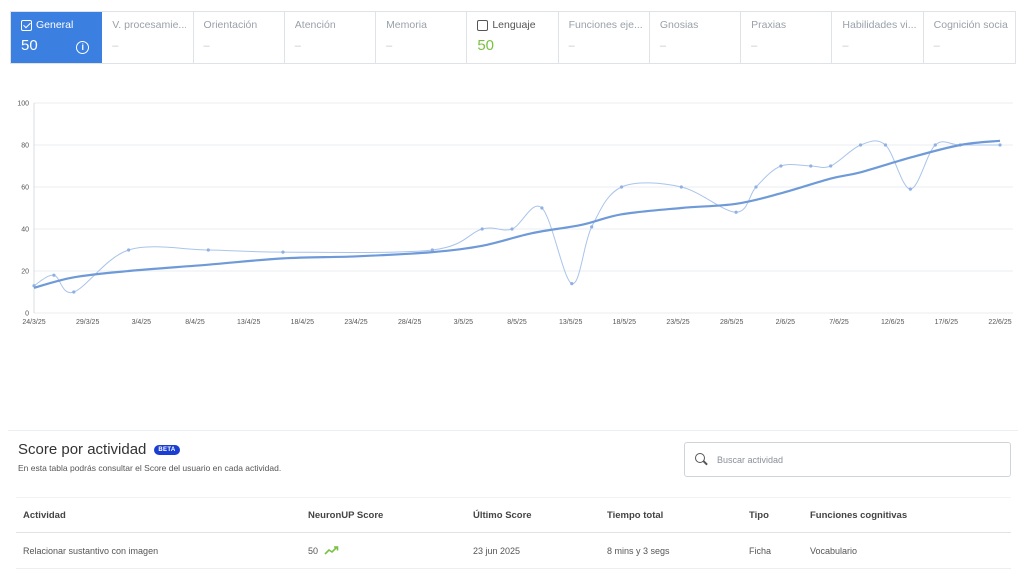 The width and height of the screenshot is (1024, 587). What do you see at coordinates (859, 515) in the screenshot?
I see `column-header-funciones-cognitivas: Funciones cognitivas` at bounding box center [859, 515].